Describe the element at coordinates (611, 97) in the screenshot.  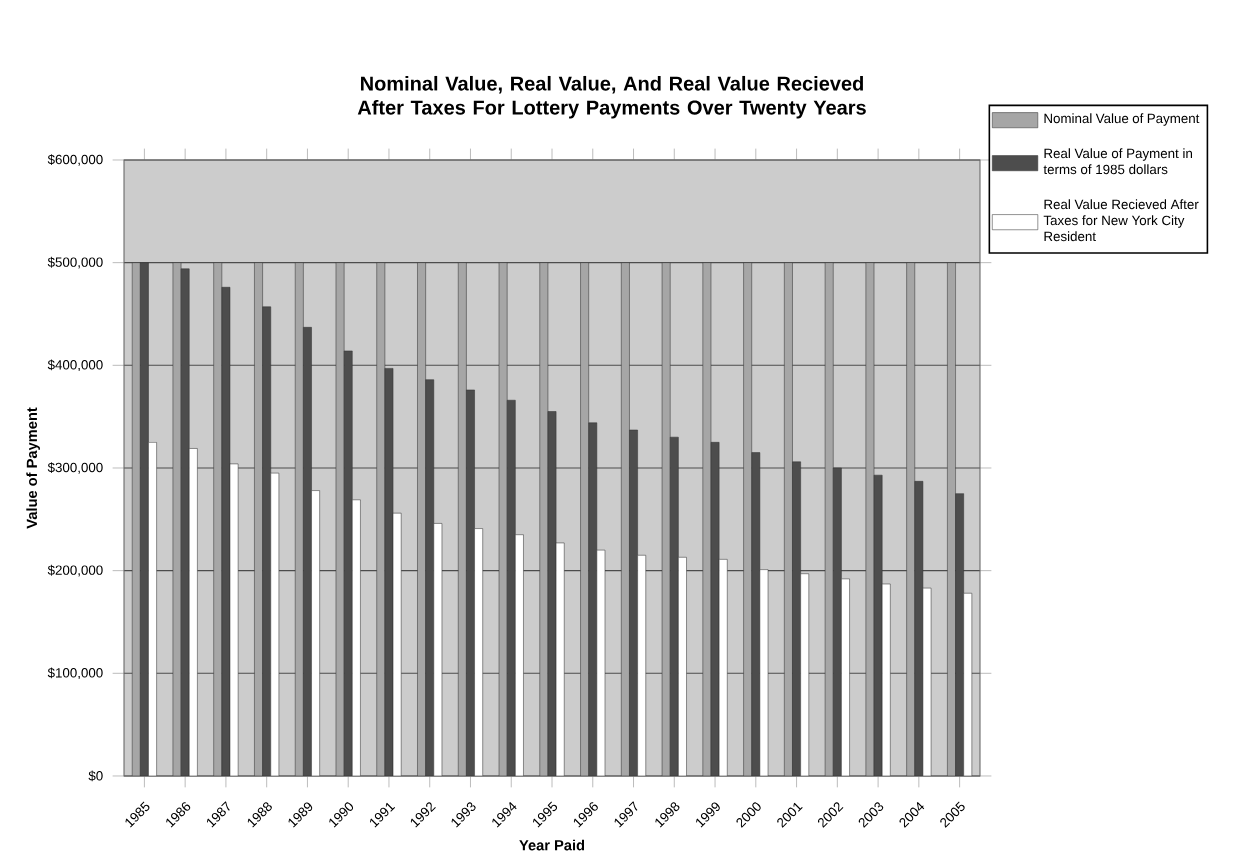
I see `chart-title: Nominal Value, Real Value, And Real Value Recieved After Taxes For Lottery Payments Over Twenty Years` at that location.